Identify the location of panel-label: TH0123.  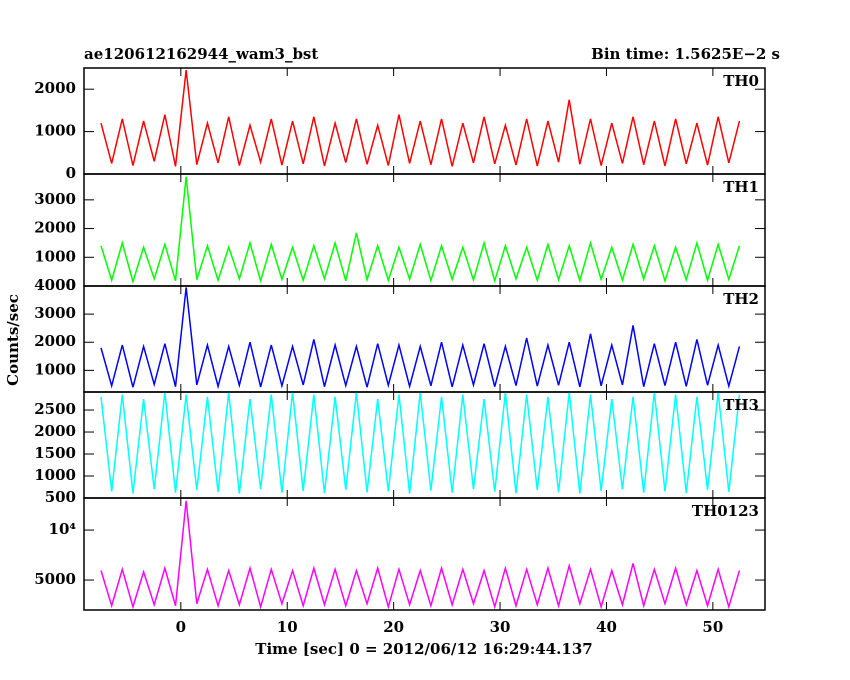
(725, 511).